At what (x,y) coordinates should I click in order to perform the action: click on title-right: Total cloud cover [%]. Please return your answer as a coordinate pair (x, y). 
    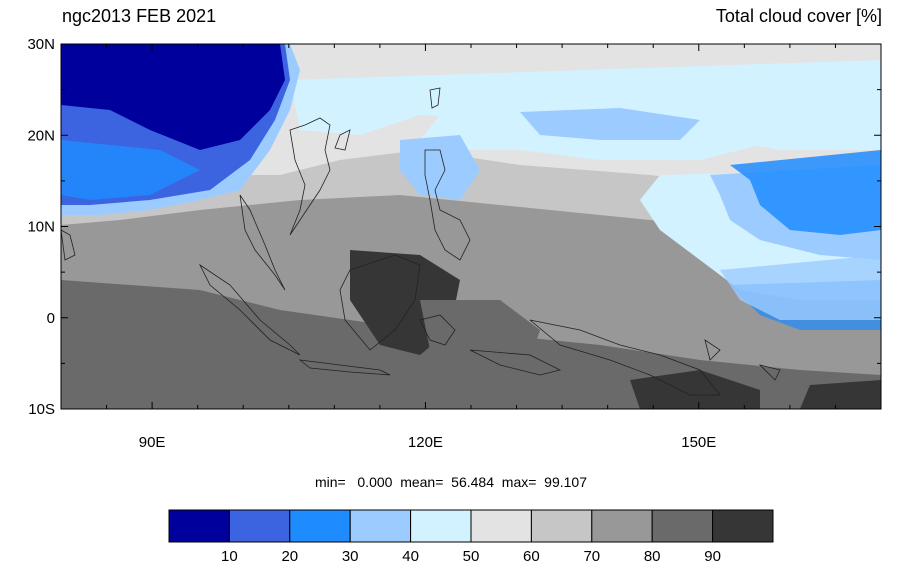
    Looking at the image, I should click on (798, 16).